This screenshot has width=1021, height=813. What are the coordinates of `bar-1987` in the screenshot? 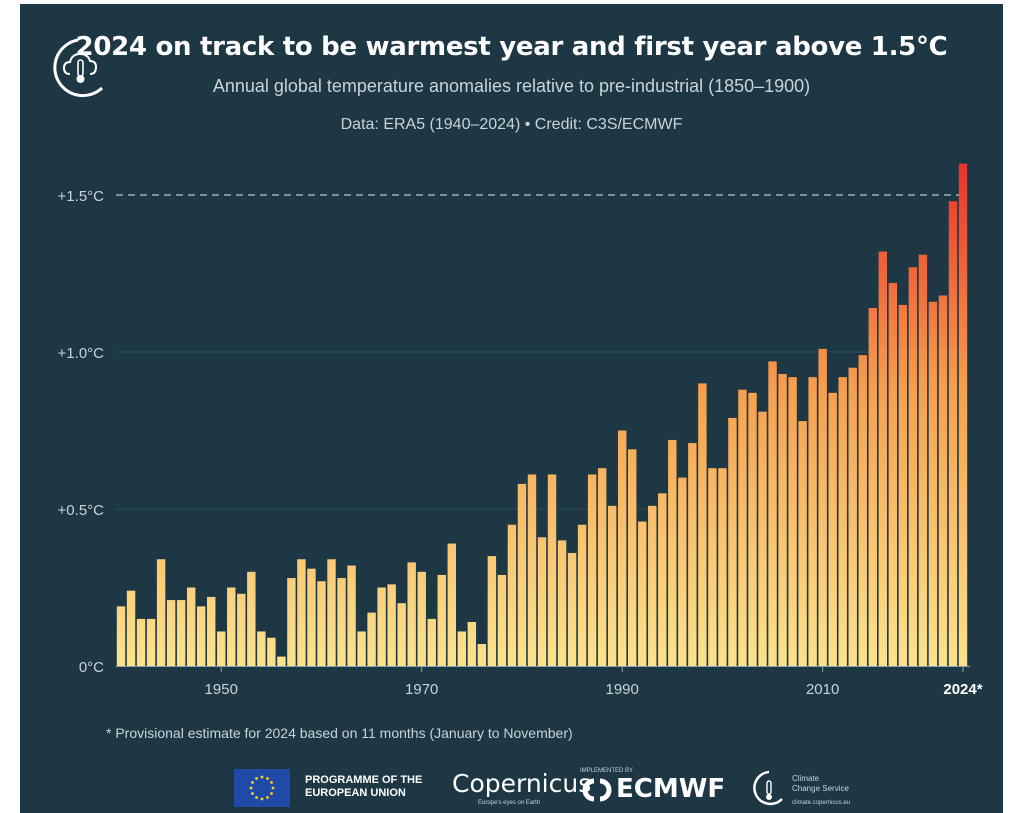 It's located at (592, 570).